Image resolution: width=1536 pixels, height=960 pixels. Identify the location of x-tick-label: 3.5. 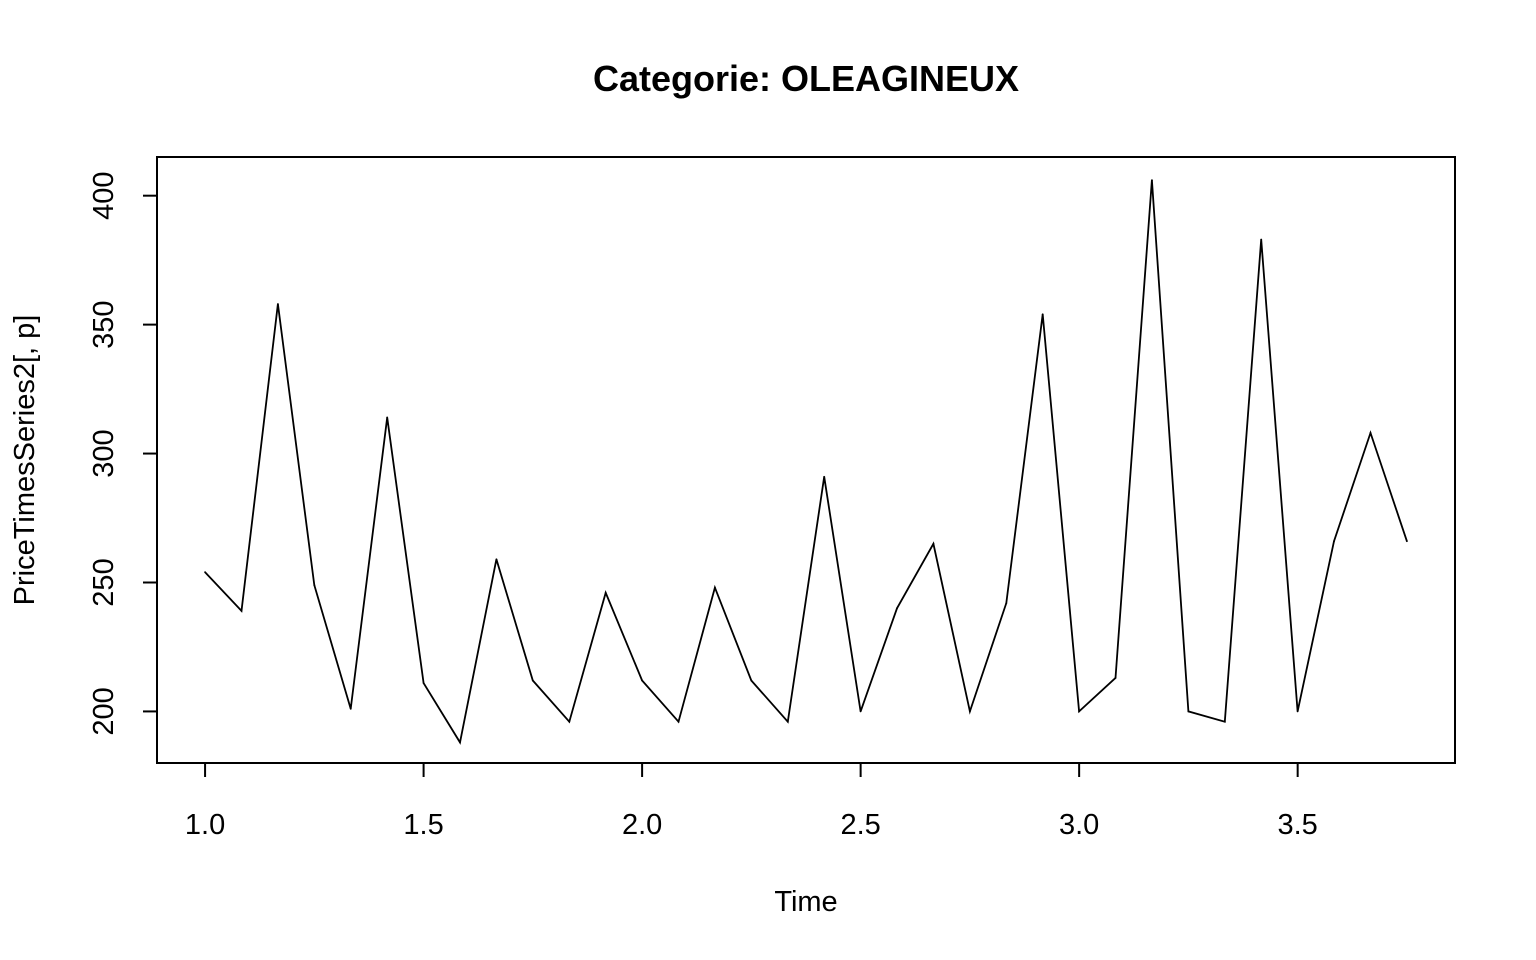
(1298, 825).